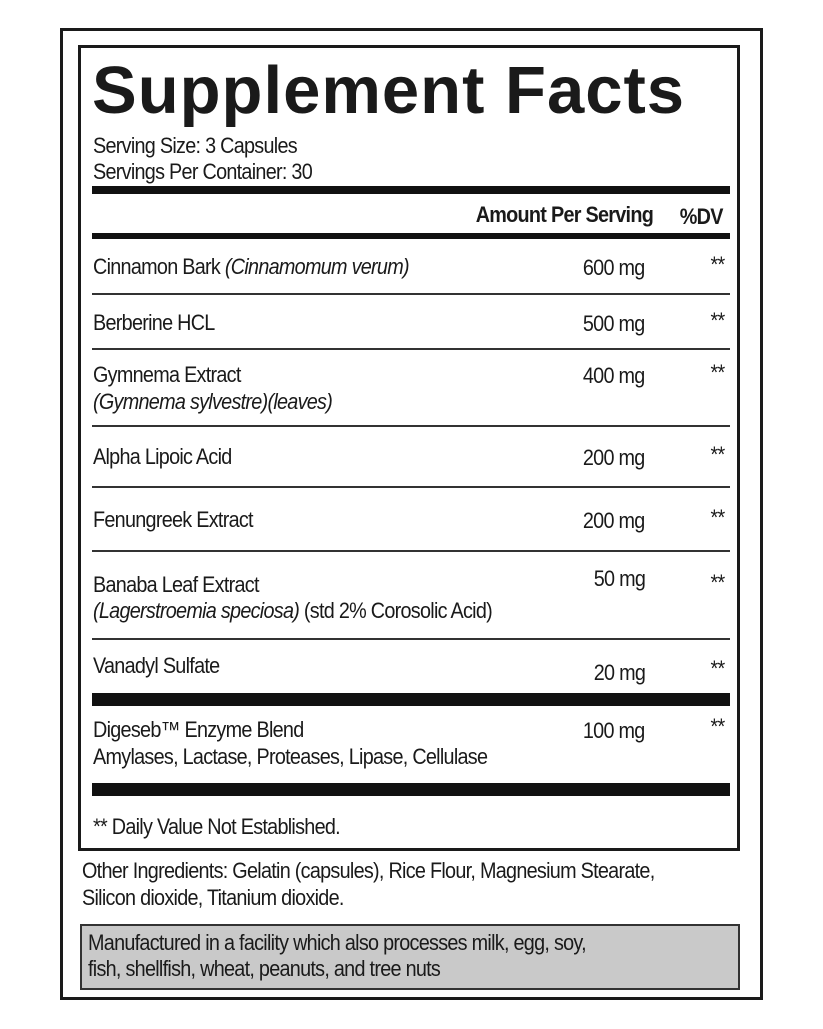 The image size is (823, 1029). What do you see at coordinates (157, 266) in the screenshot?
I see `ingredient-name: Cinnamon Bark` at bounding box center [157, 266].